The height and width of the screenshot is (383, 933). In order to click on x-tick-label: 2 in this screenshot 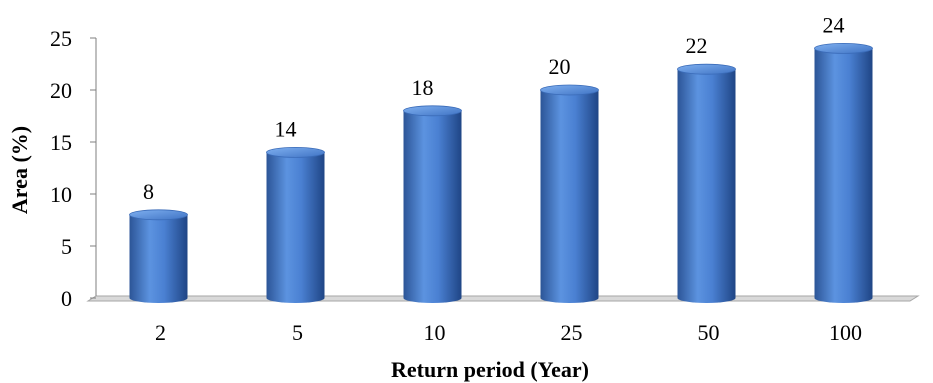, I will do `click(160, 332)`.